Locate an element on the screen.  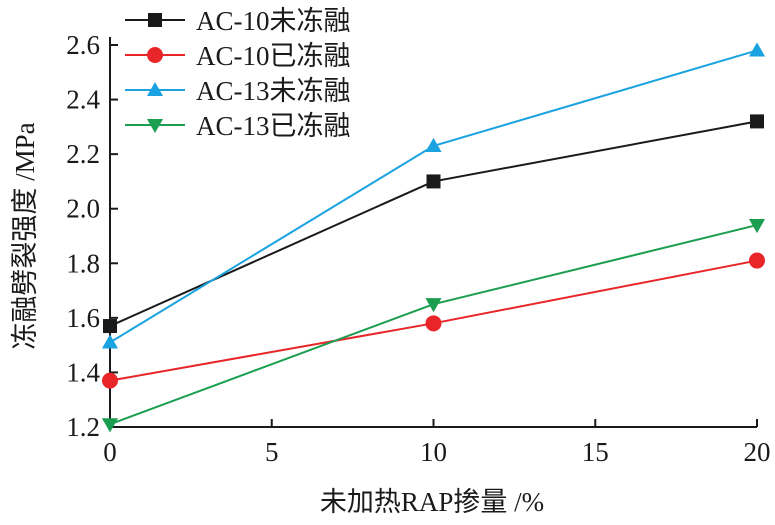
legend: AC-10未冻融 AC-10已冻融 AC-13未冻融 AC-13已冻融 is located at coordinates (238, 73).